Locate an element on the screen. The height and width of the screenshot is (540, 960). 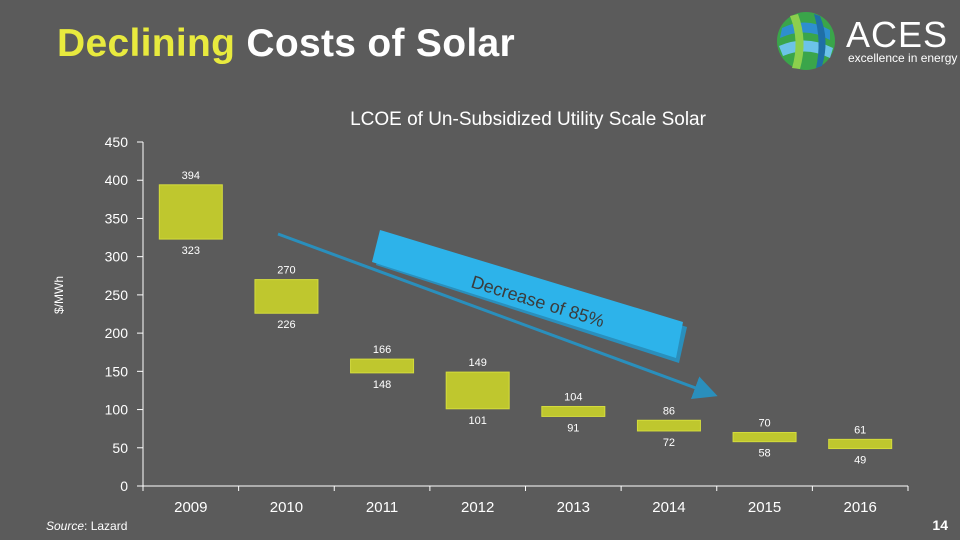
x-tick-label: 2015 is located at coordinates (764, 507).